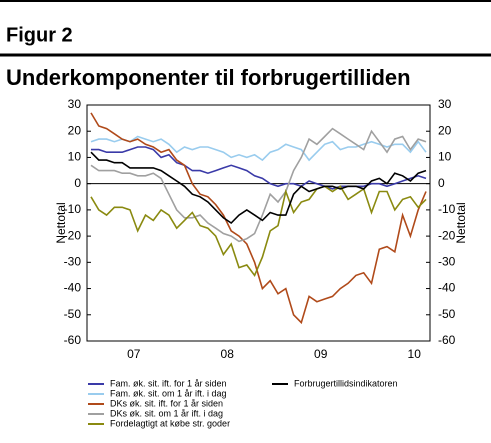  I want to click on legend-label: Forbrugertillidsindikatoren, so click(346, 383).